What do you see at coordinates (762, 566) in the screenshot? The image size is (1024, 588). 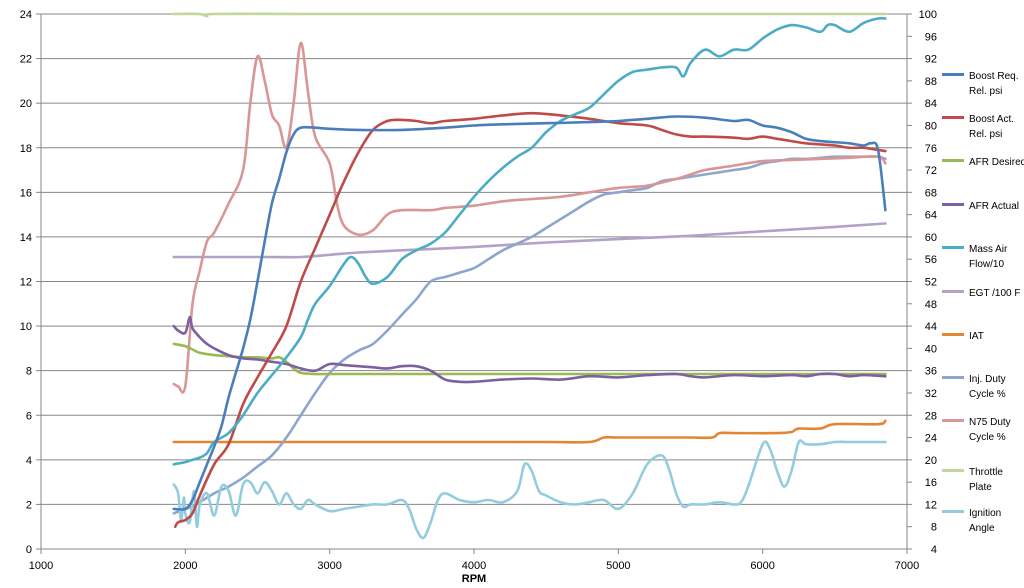 I see `x-tick-label: 6000` at bounding box center [762, 566].